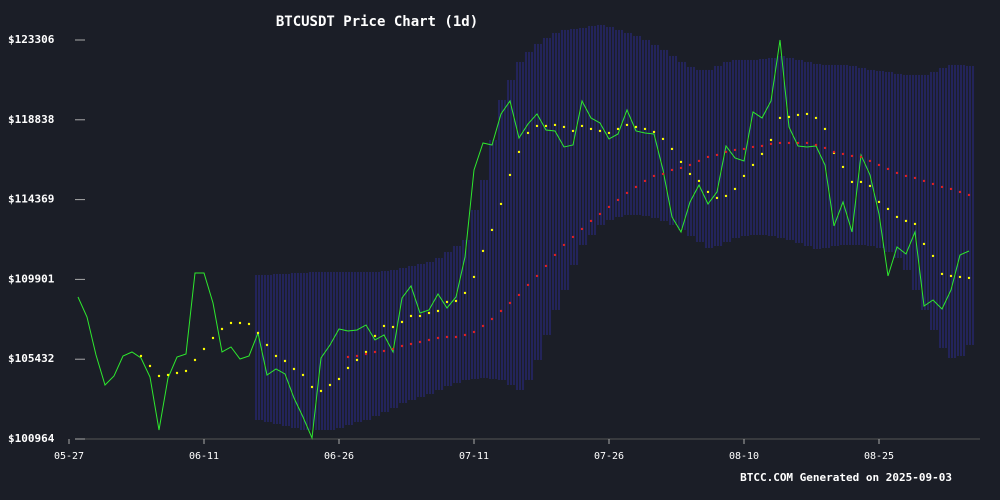  Describe the element at coordinates (31, 438) in the screenshot. I see `y-tick-label: $100964` at that location.